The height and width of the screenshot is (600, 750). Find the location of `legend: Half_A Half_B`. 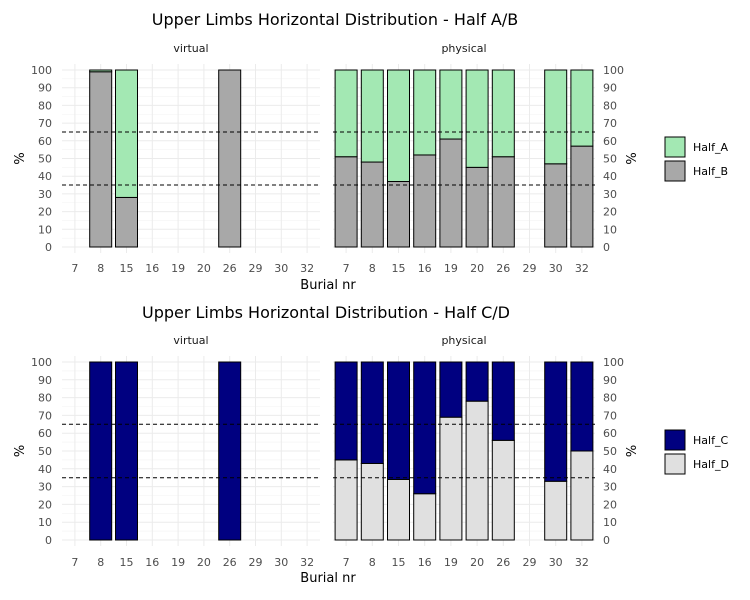

legend: Half_A Half_B is located at coordinates (696, 159).